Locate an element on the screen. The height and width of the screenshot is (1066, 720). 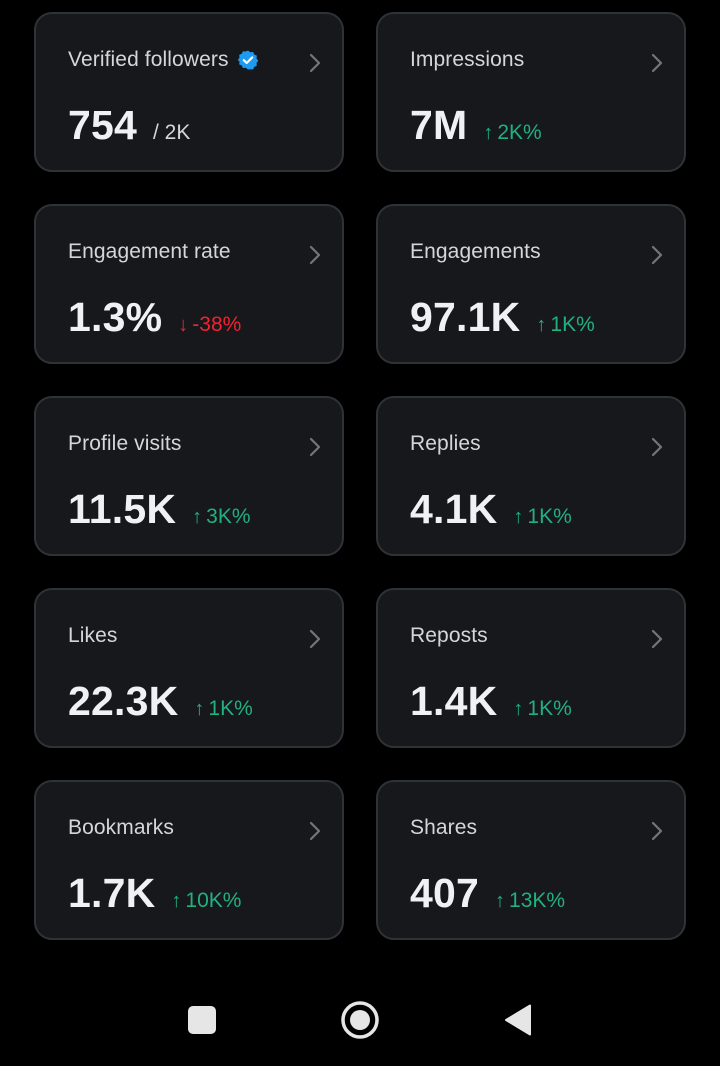
card-value-row: 1.7K ↑ 10K% is located at coordinates (154, 893).